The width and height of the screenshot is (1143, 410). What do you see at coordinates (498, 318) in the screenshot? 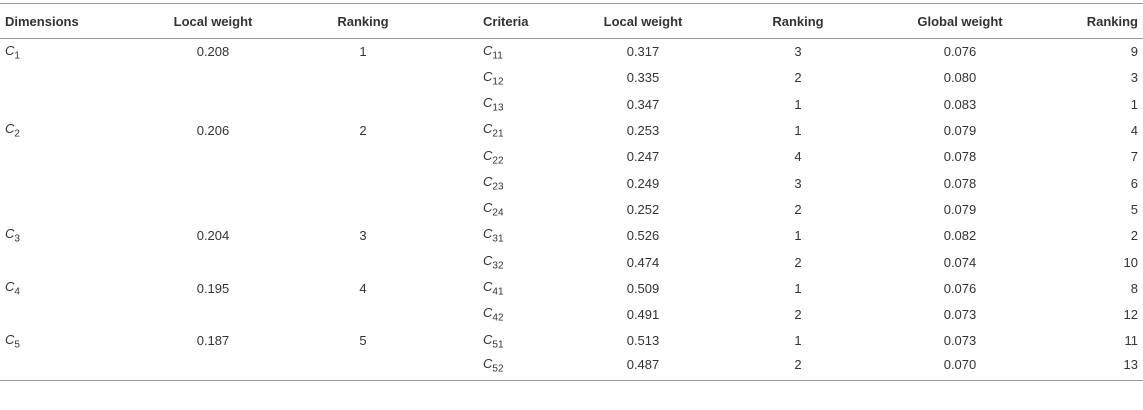
I see `label-subscript: 42` at bounding box center [498, 318].